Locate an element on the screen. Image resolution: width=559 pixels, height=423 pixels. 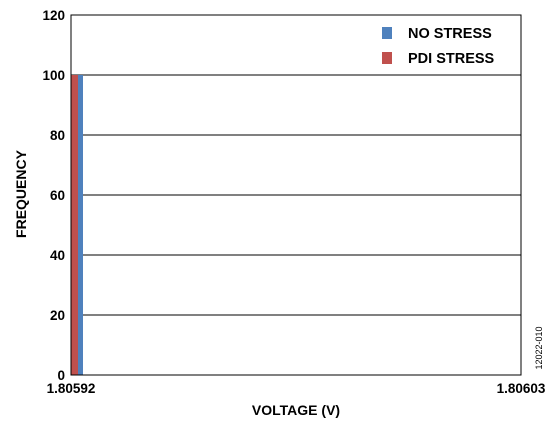
y-tick-label: 100 is located at coordinates (53, 75).